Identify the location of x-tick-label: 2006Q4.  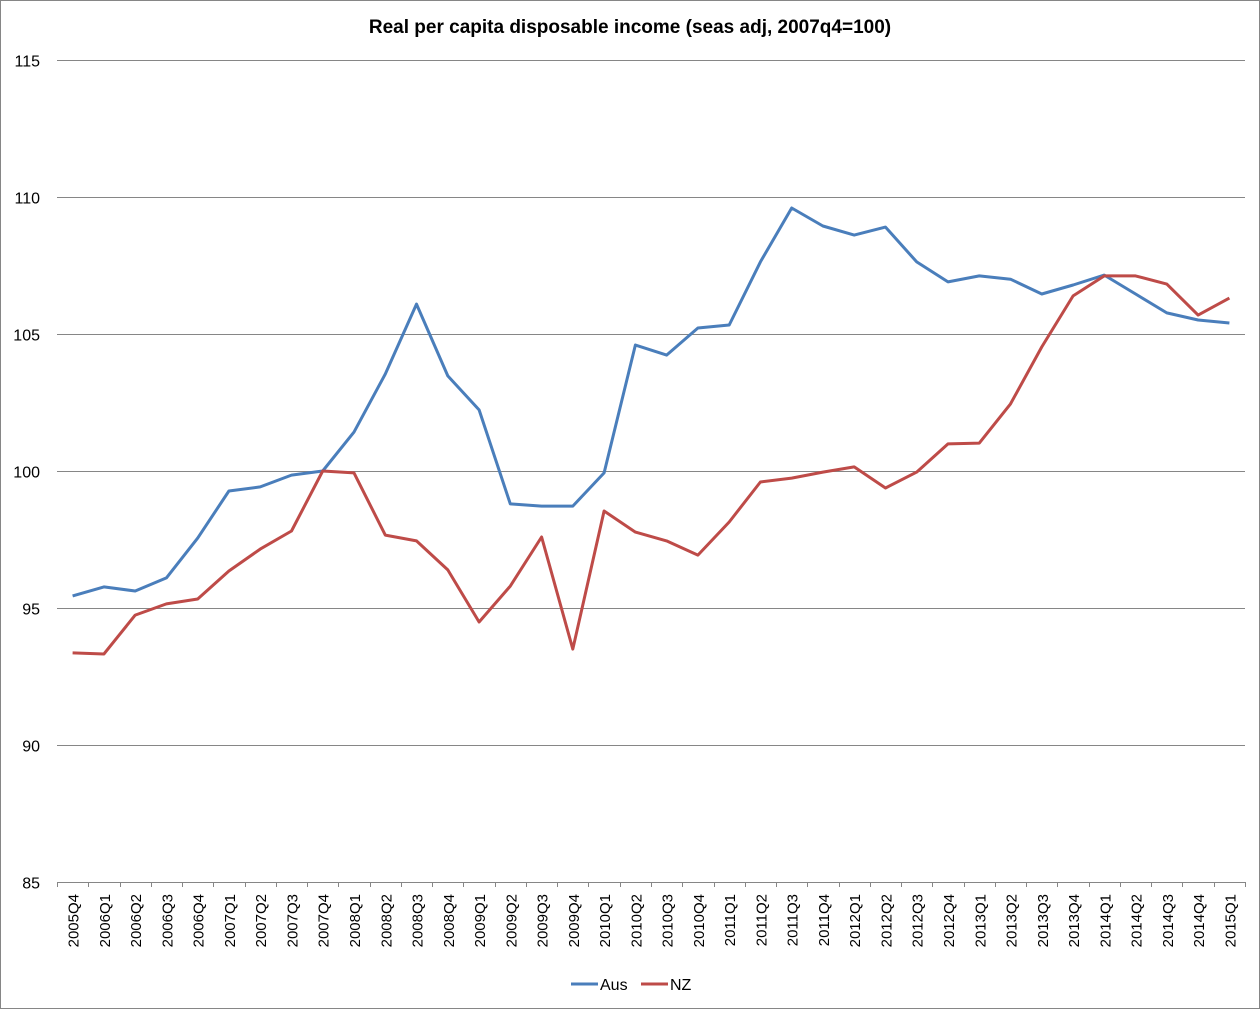
(199, 920).